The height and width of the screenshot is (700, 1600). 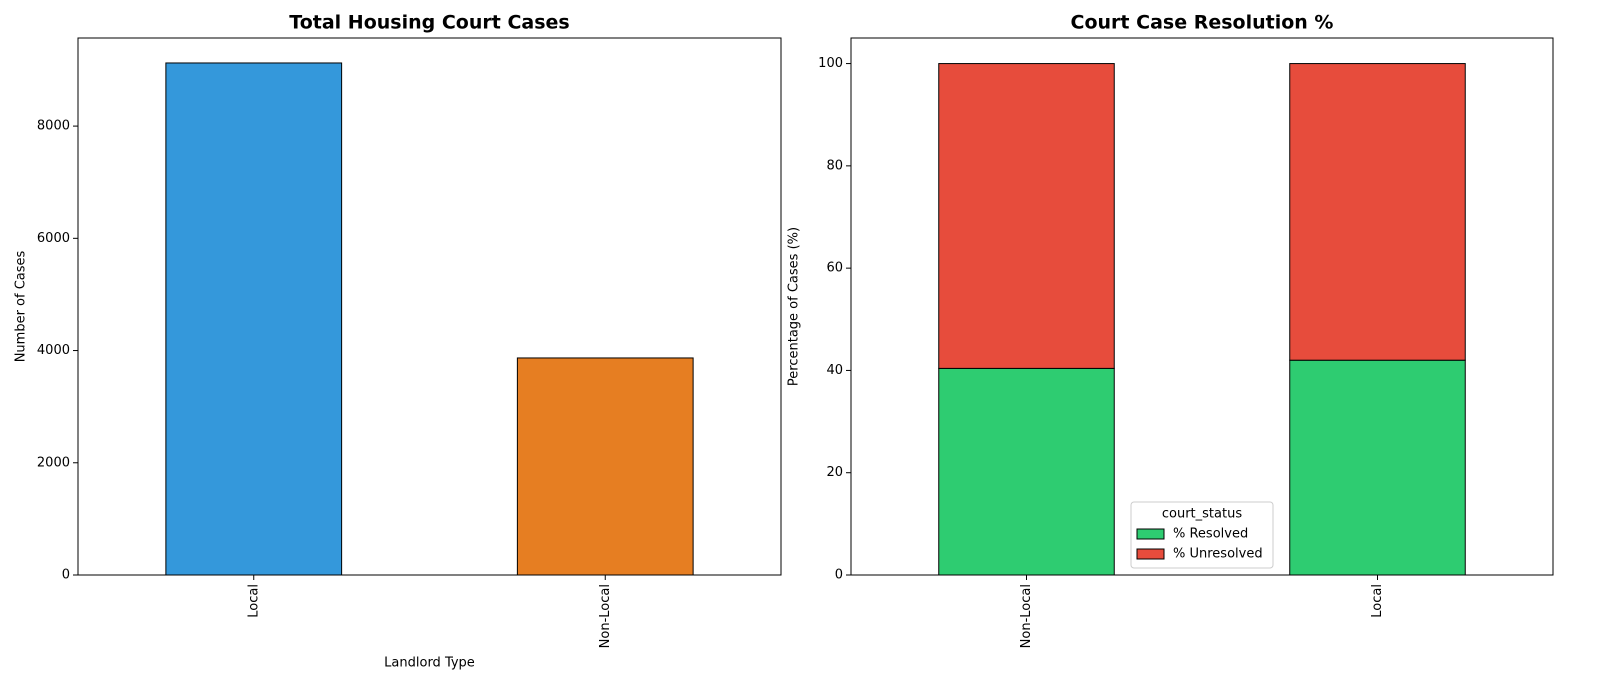 I want to click on y-axis-label: Percentage of Cases (%), so click(x=794, y=306).